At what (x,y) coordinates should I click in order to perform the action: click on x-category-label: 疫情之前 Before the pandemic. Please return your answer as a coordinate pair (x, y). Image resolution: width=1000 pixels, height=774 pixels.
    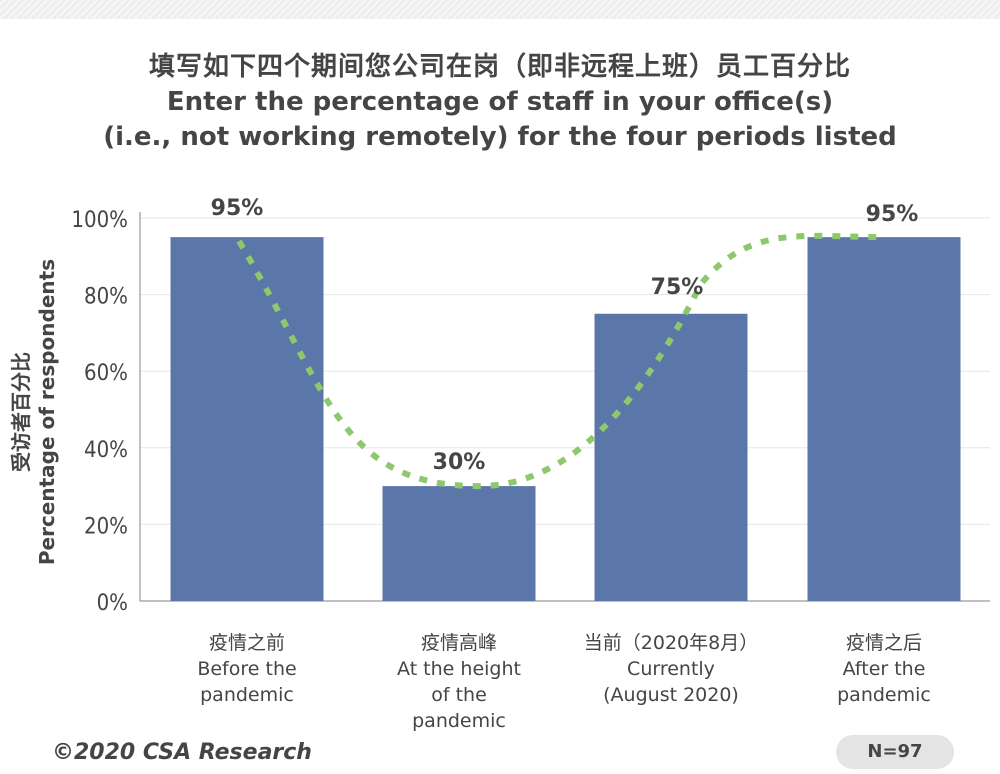
    Looking at the image, I should click on (247, 669).